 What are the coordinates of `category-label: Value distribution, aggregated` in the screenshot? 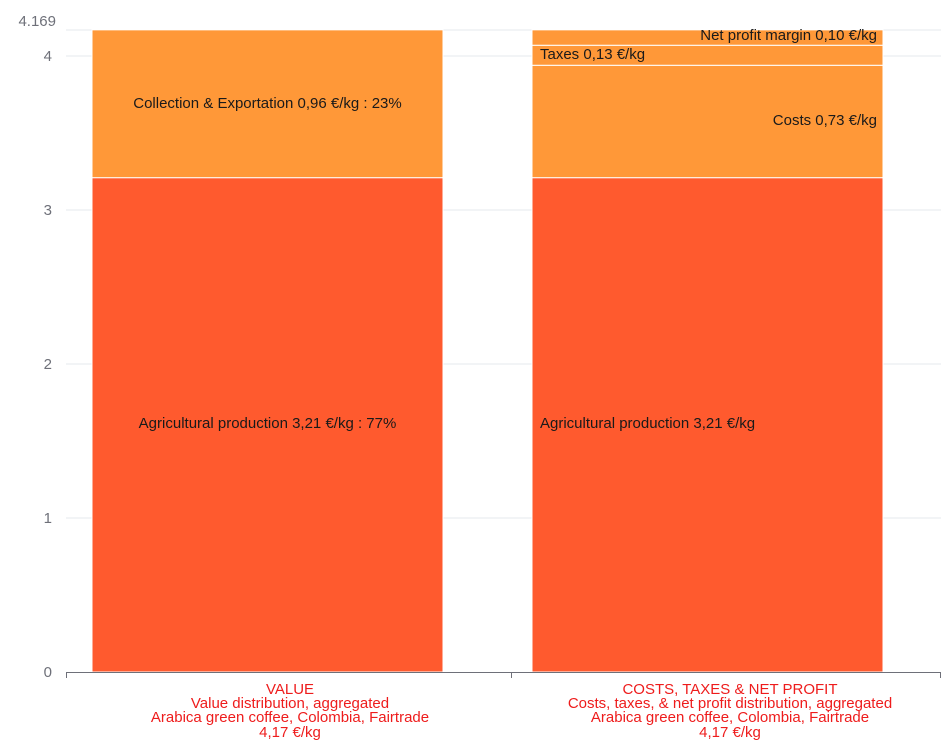 It's located at (290, 703).